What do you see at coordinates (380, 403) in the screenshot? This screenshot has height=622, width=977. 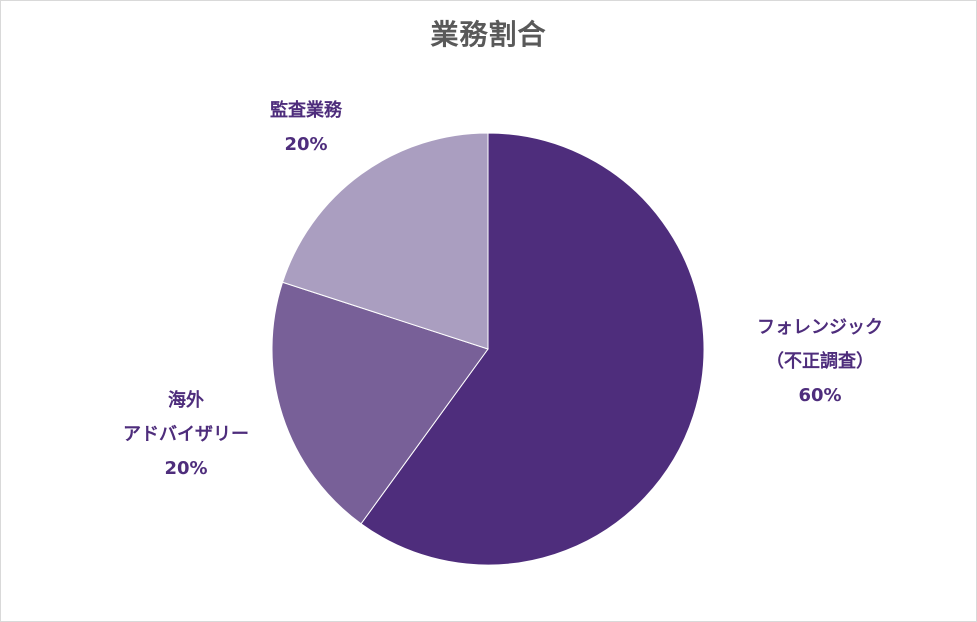 I see `pie-slice-overseas` at bounding box center [380, 403].